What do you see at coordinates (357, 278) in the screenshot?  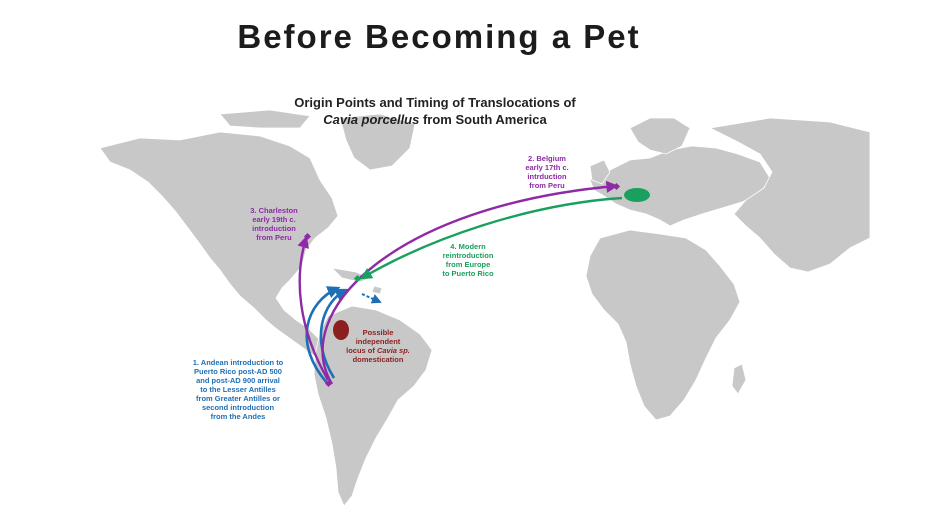 I see `puerto-rico-marker` at bounding box center [357, 278].